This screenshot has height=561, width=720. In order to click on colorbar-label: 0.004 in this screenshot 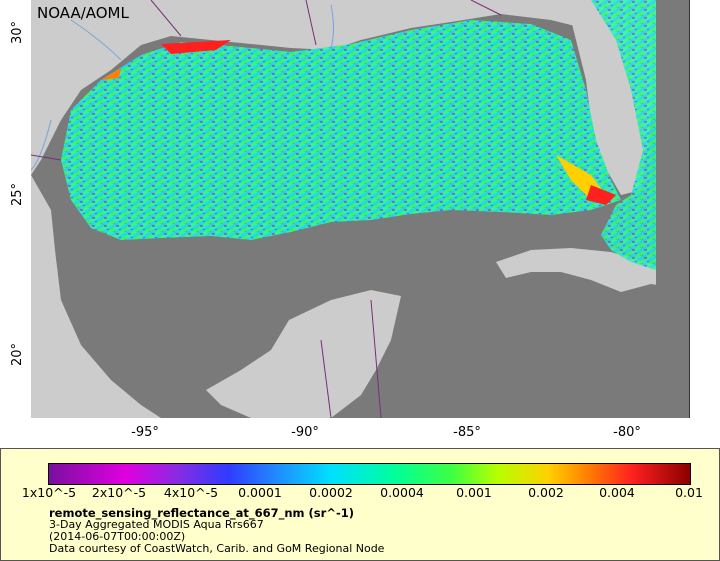, I will do `click(617, 492)`.